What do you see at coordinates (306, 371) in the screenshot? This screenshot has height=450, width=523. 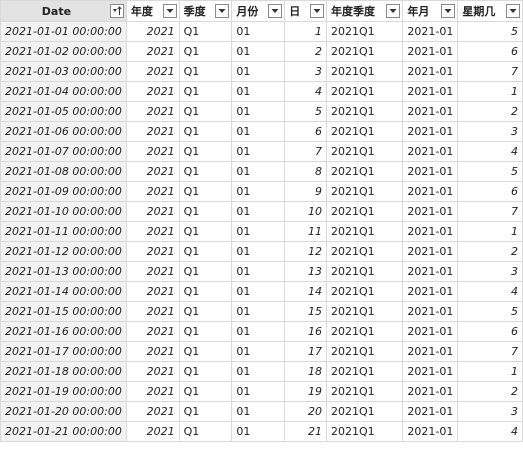 I see `day-cell: 18` at bounding box center [306, 371].